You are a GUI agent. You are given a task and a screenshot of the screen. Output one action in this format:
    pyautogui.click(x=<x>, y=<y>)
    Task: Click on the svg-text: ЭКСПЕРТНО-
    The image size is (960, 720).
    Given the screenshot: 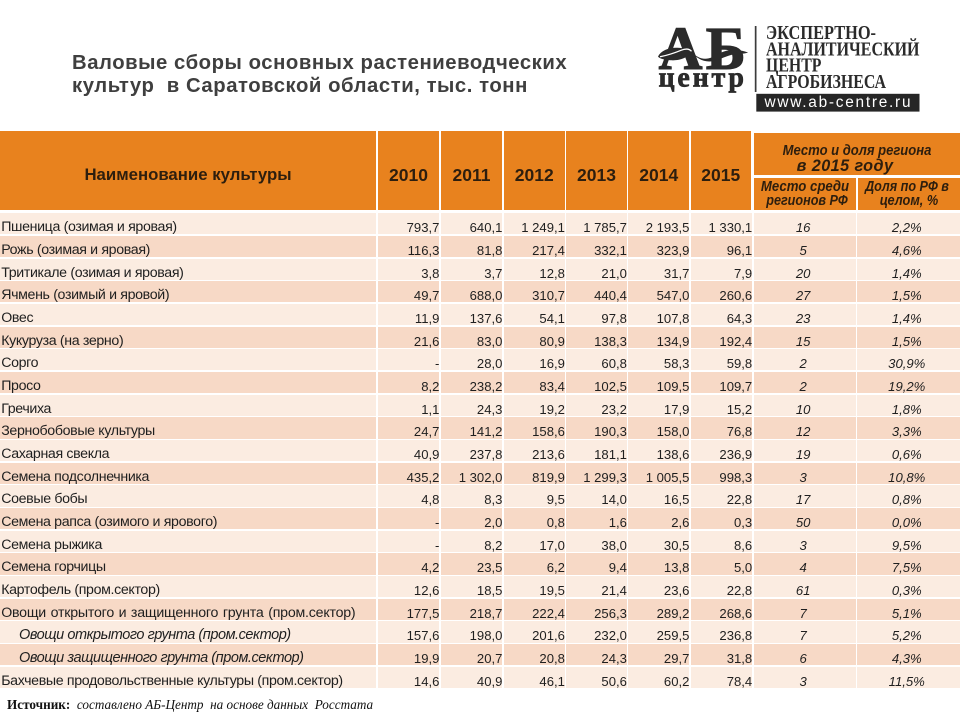 What is the action you would take?
    pyautogui.click(x=821, y=33)
    